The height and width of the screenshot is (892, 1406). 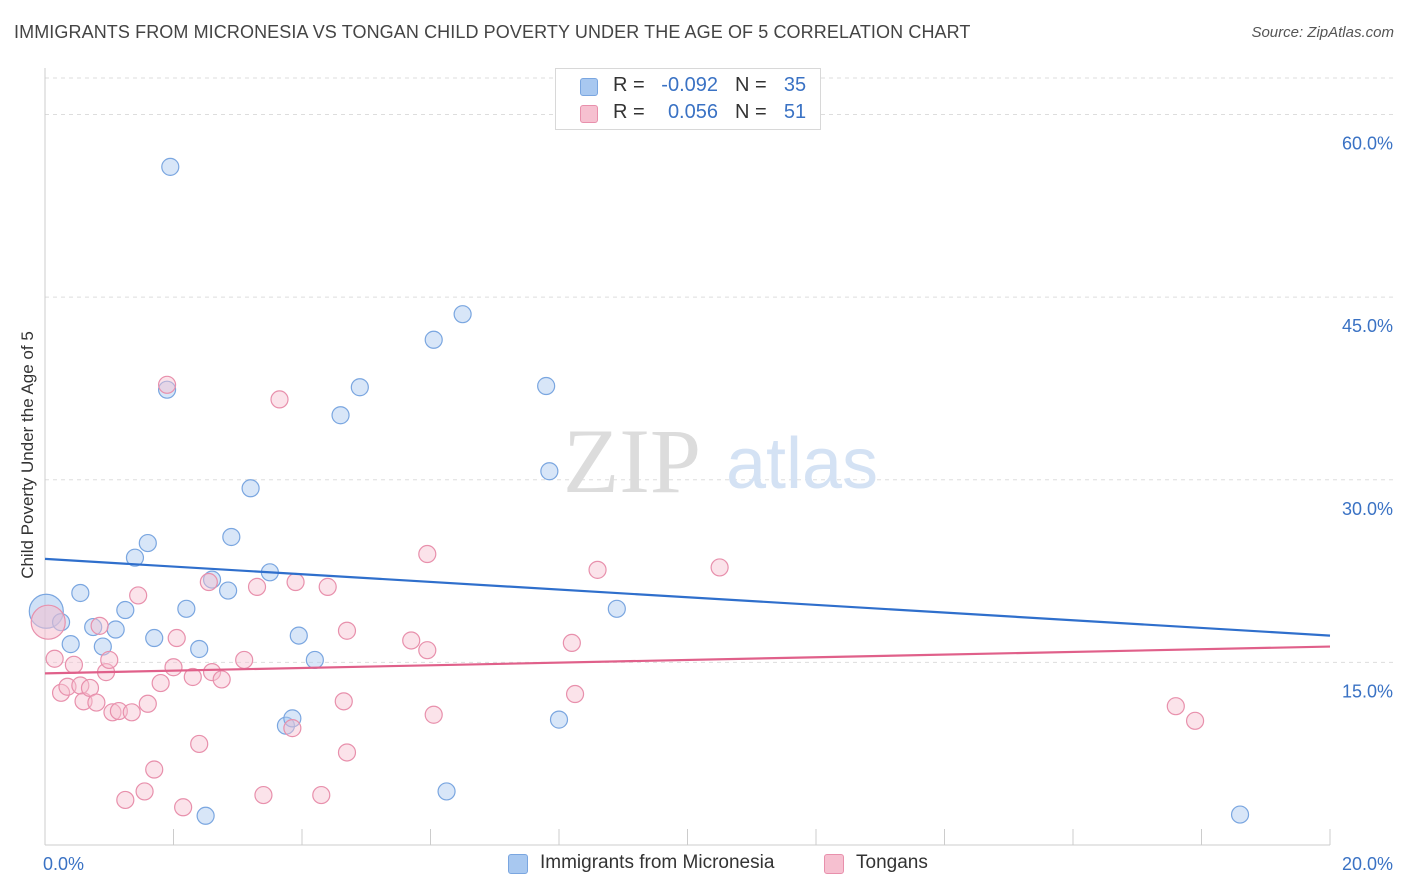 What do you see at coordinates (589, 114) in the screenshot?
I see `legend-swatch-tongans` at bounding box center [589, 114].